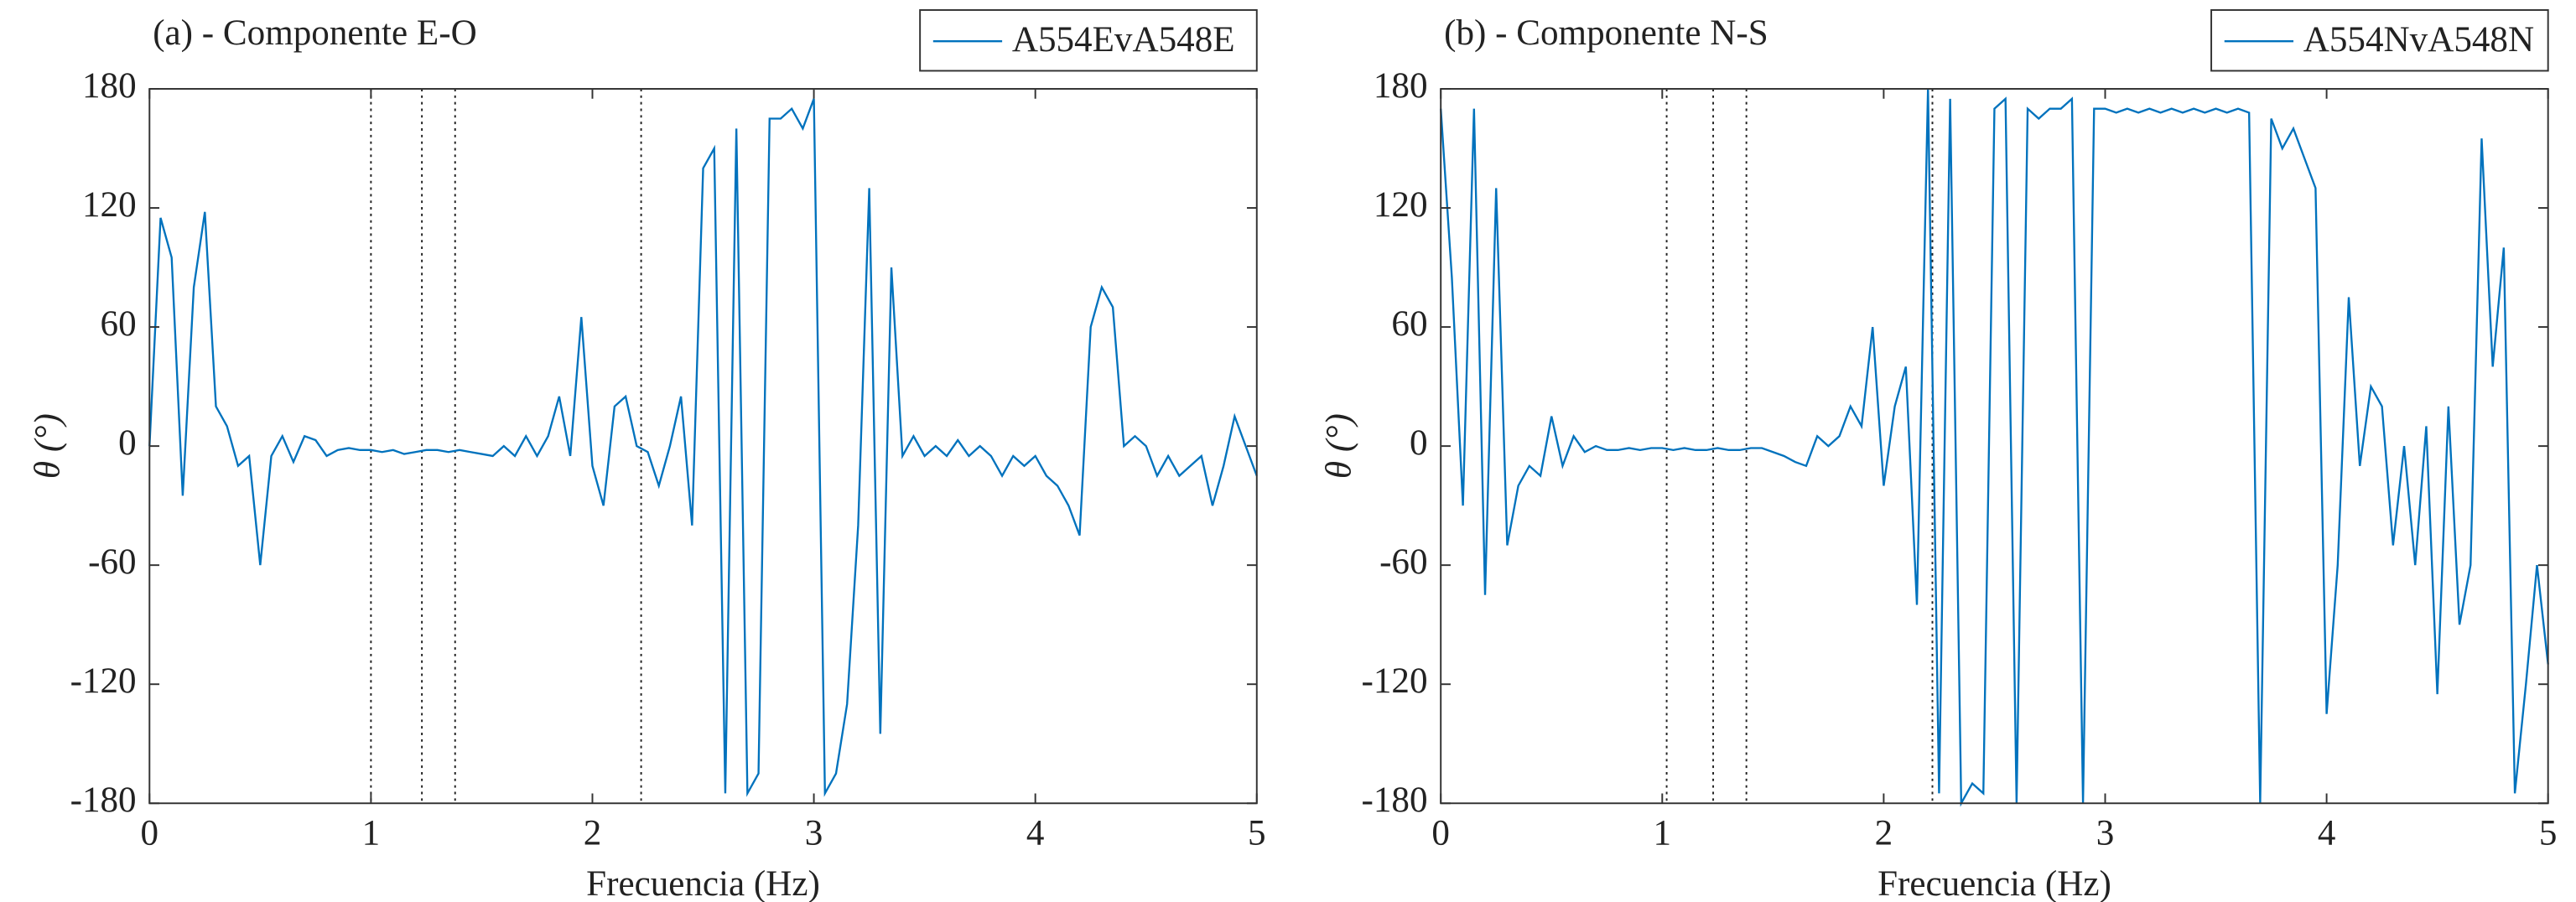 The image size is (2576, 902). What do you see at coordinates (2418, 40) in the screenshot?
I see `legend-label: A554NvA548N` at bounding box center [2418, 40].